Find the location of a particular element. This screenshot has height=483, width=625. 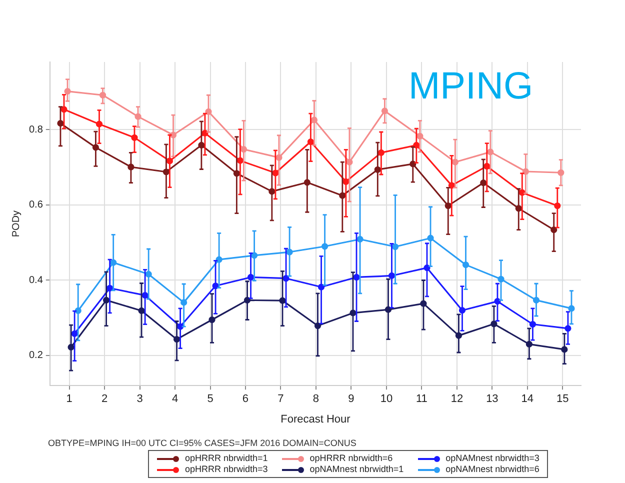

x-tick-label: 9 is located at coordinates (351, 399).